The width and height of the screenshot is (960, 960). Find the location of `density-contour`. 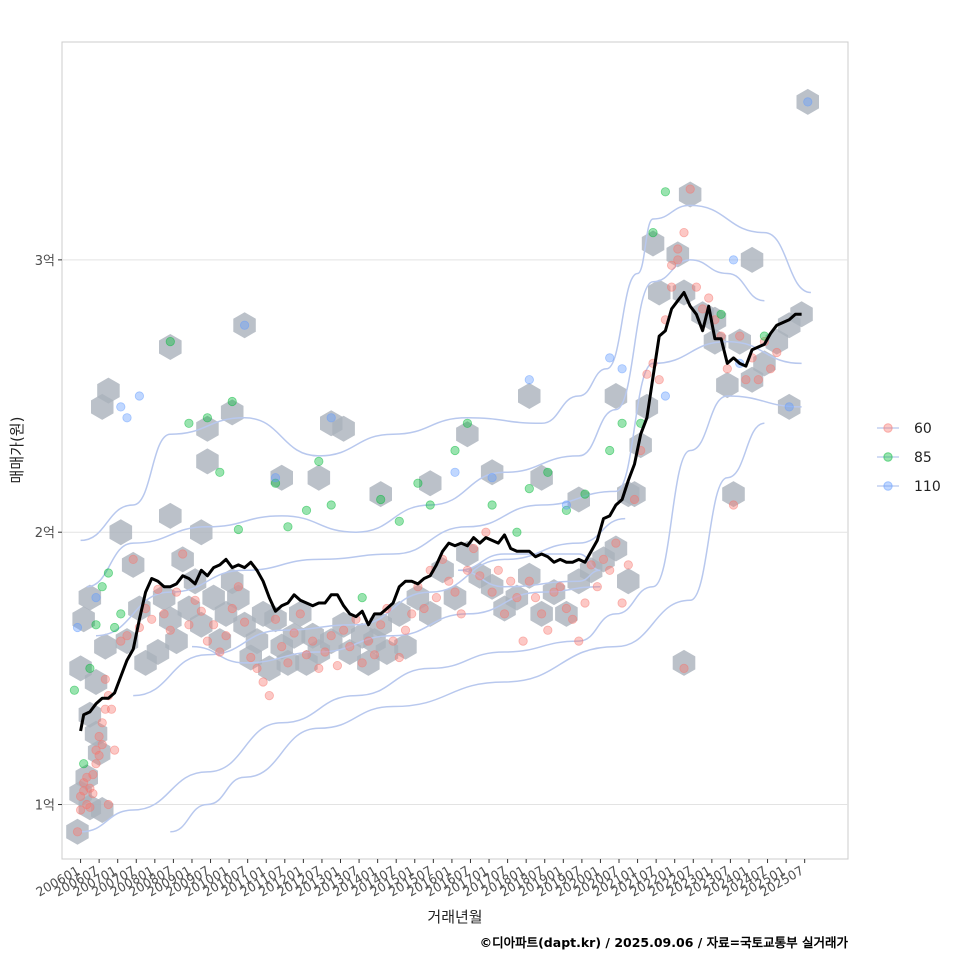

density-contour is located at coordinates (529, 570).